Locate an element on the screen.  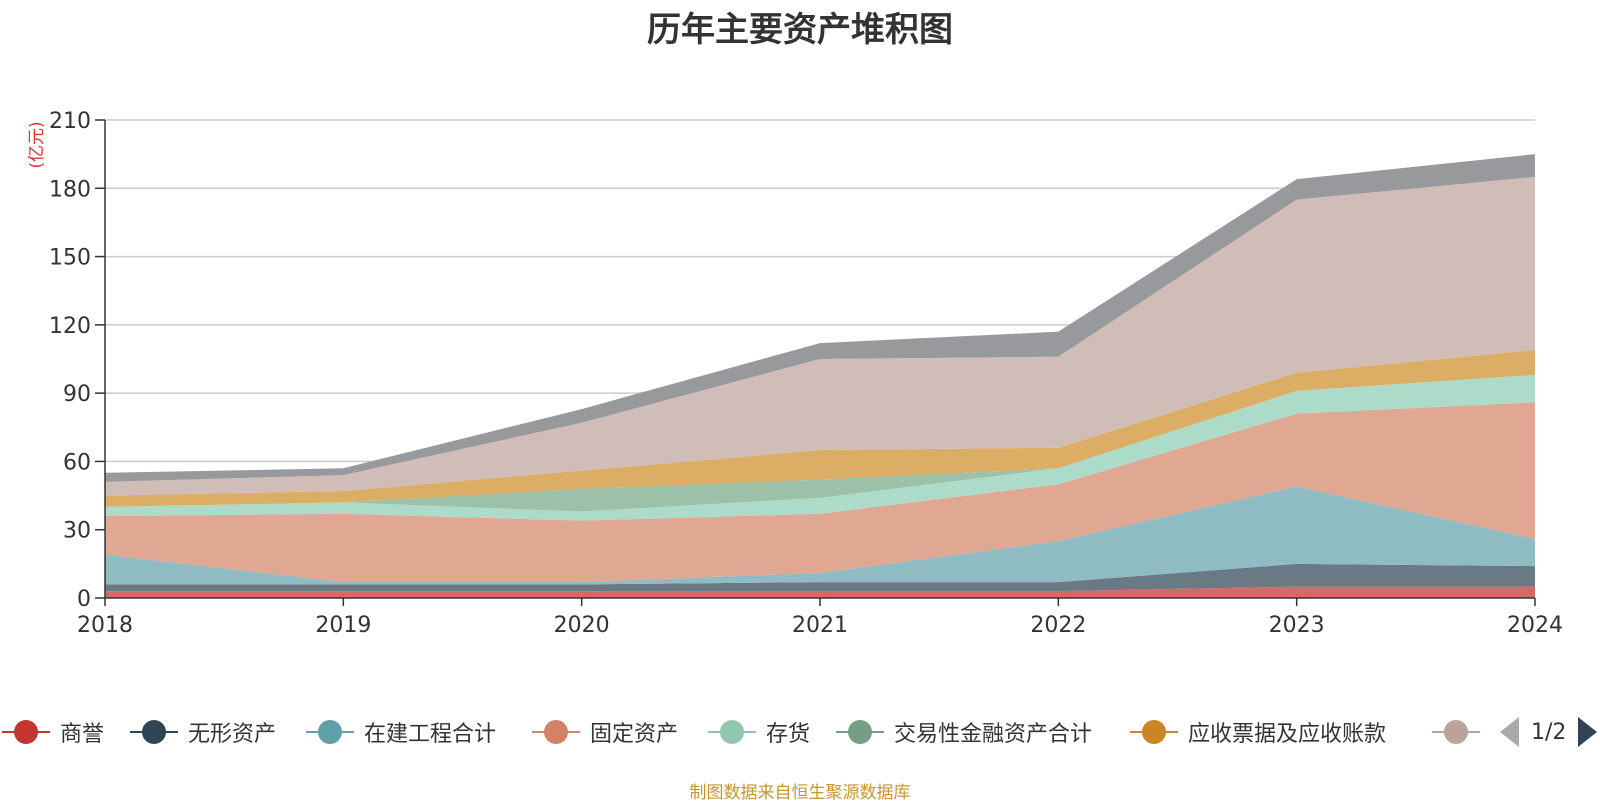
y-tick-label: 60 is located at coordinates (77, 462).